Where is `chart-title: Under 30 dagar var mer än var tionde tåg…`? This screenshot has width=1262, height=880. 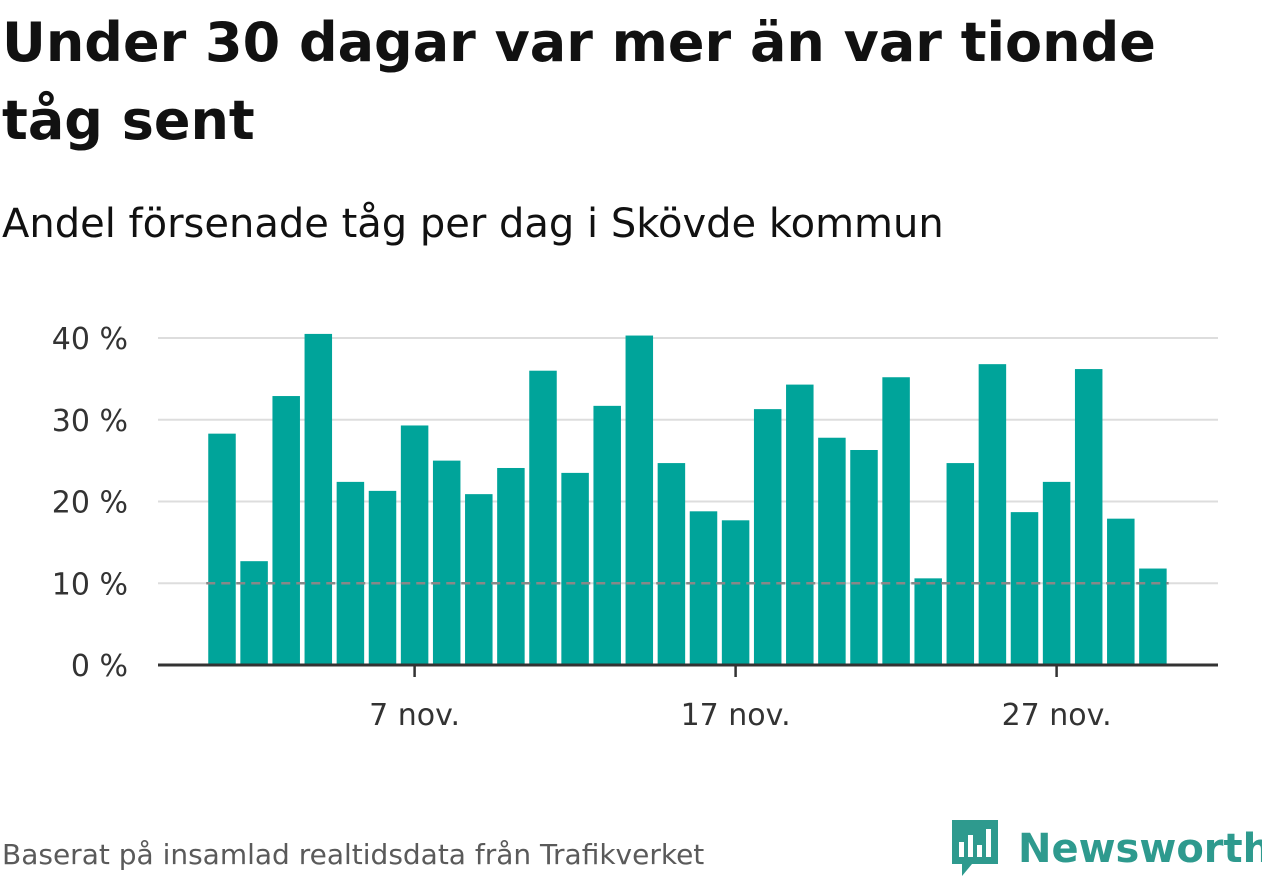 chart-title: Under 30 dagar var mer än var tionde tåg… is located at coordinates (579, 81).